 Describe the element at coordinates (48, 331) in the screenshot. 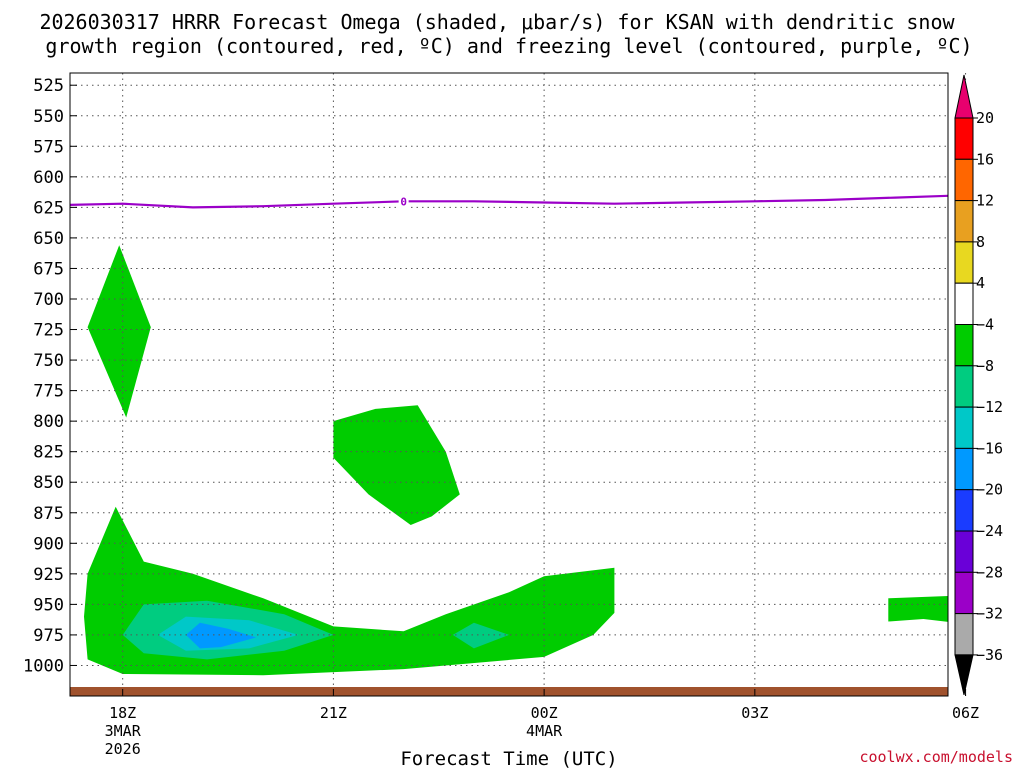

I see `ytick-label-725: 725` at that location.